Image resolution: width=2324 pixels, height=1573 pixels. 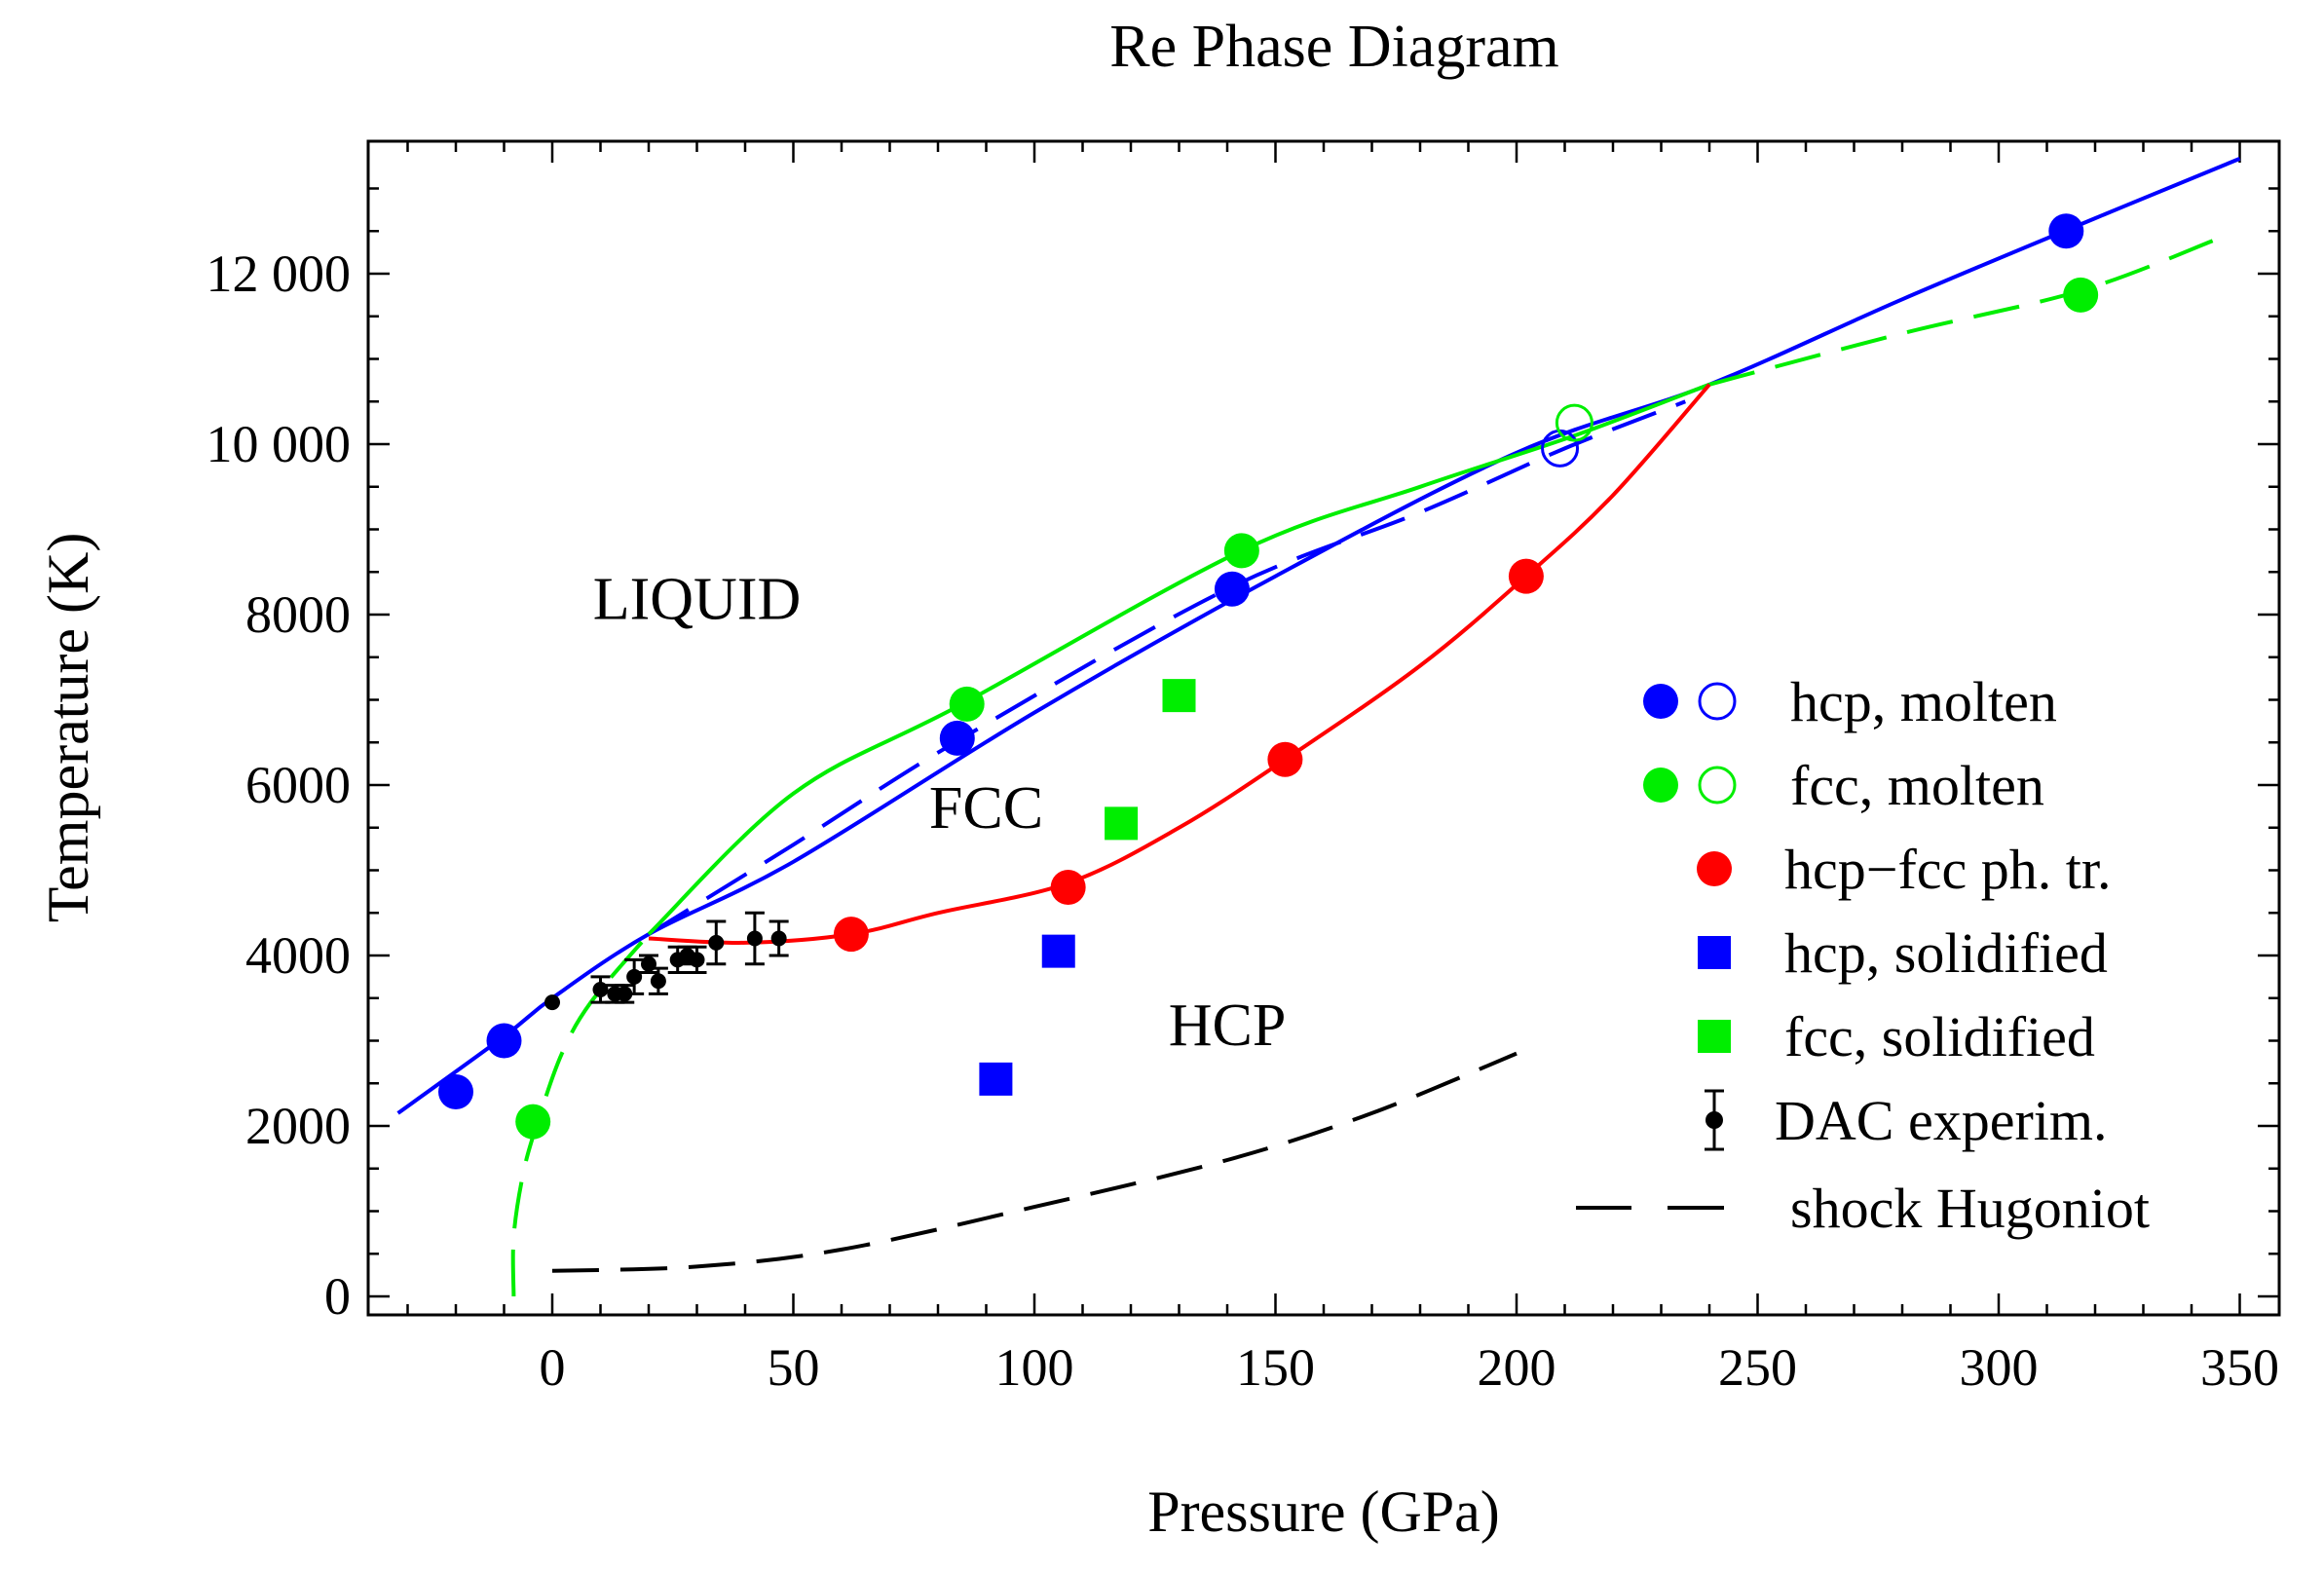 What do you see at coordinates (697, 599) in the screenshot?
I see `region-label: LIQUID` at bounding box center [697, 599].